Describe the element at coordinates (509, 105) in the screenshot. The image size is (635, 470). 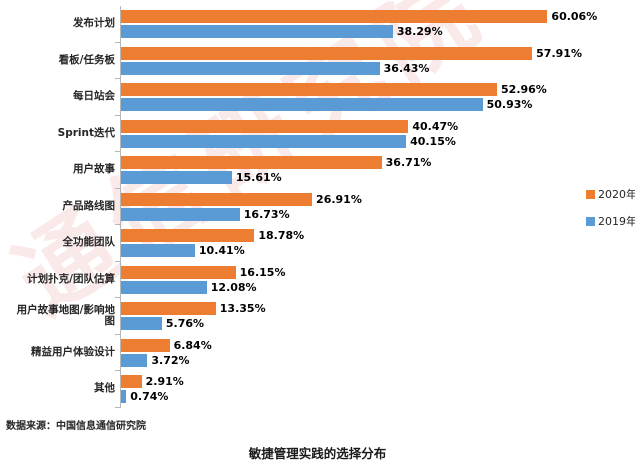
I see `value-label: 50.93%` at that location.